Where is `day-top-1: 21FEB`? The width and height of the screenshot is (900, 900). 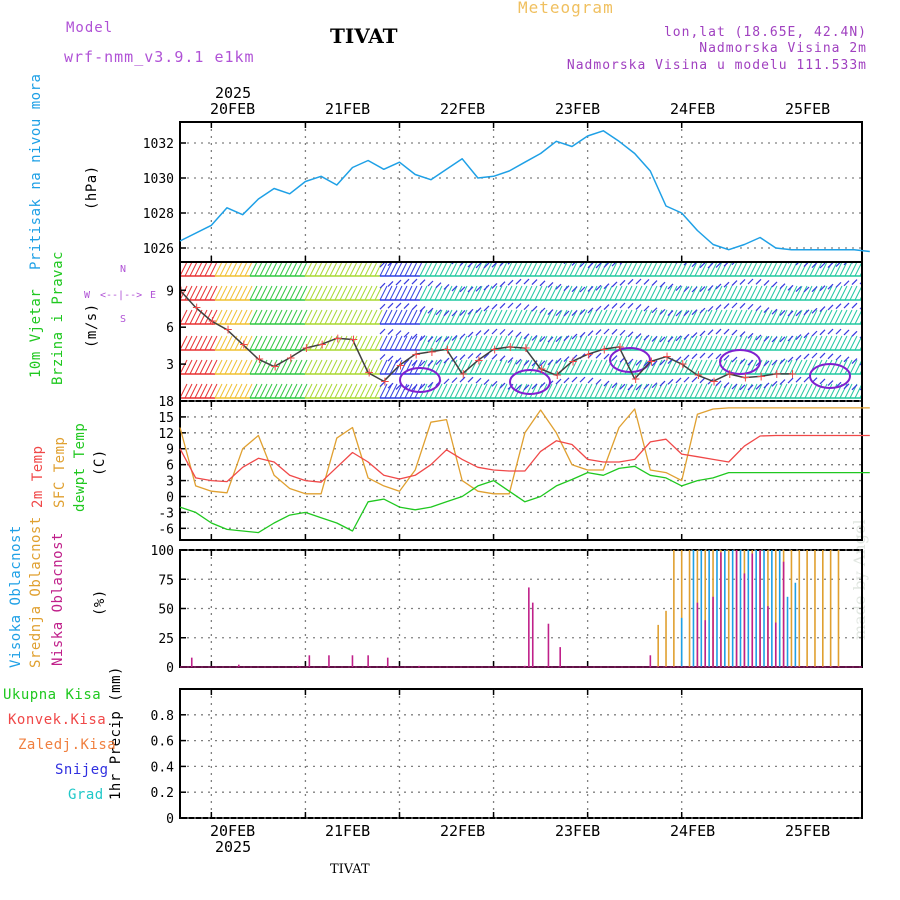 day-top-1: 21FEB is located at coordinates (348, 109).